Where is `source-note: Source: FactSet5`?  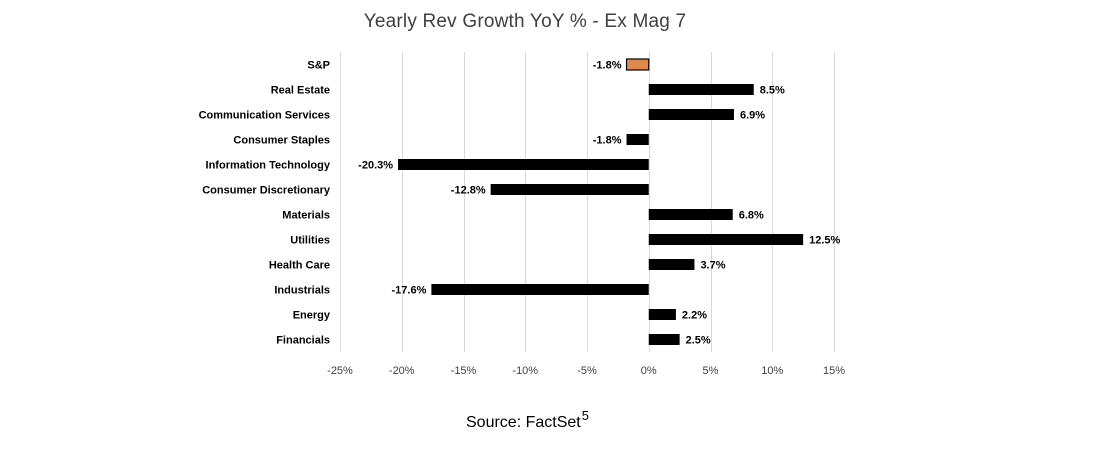
source-note: Source: FactSet5 is located at coordinates (527, 420).